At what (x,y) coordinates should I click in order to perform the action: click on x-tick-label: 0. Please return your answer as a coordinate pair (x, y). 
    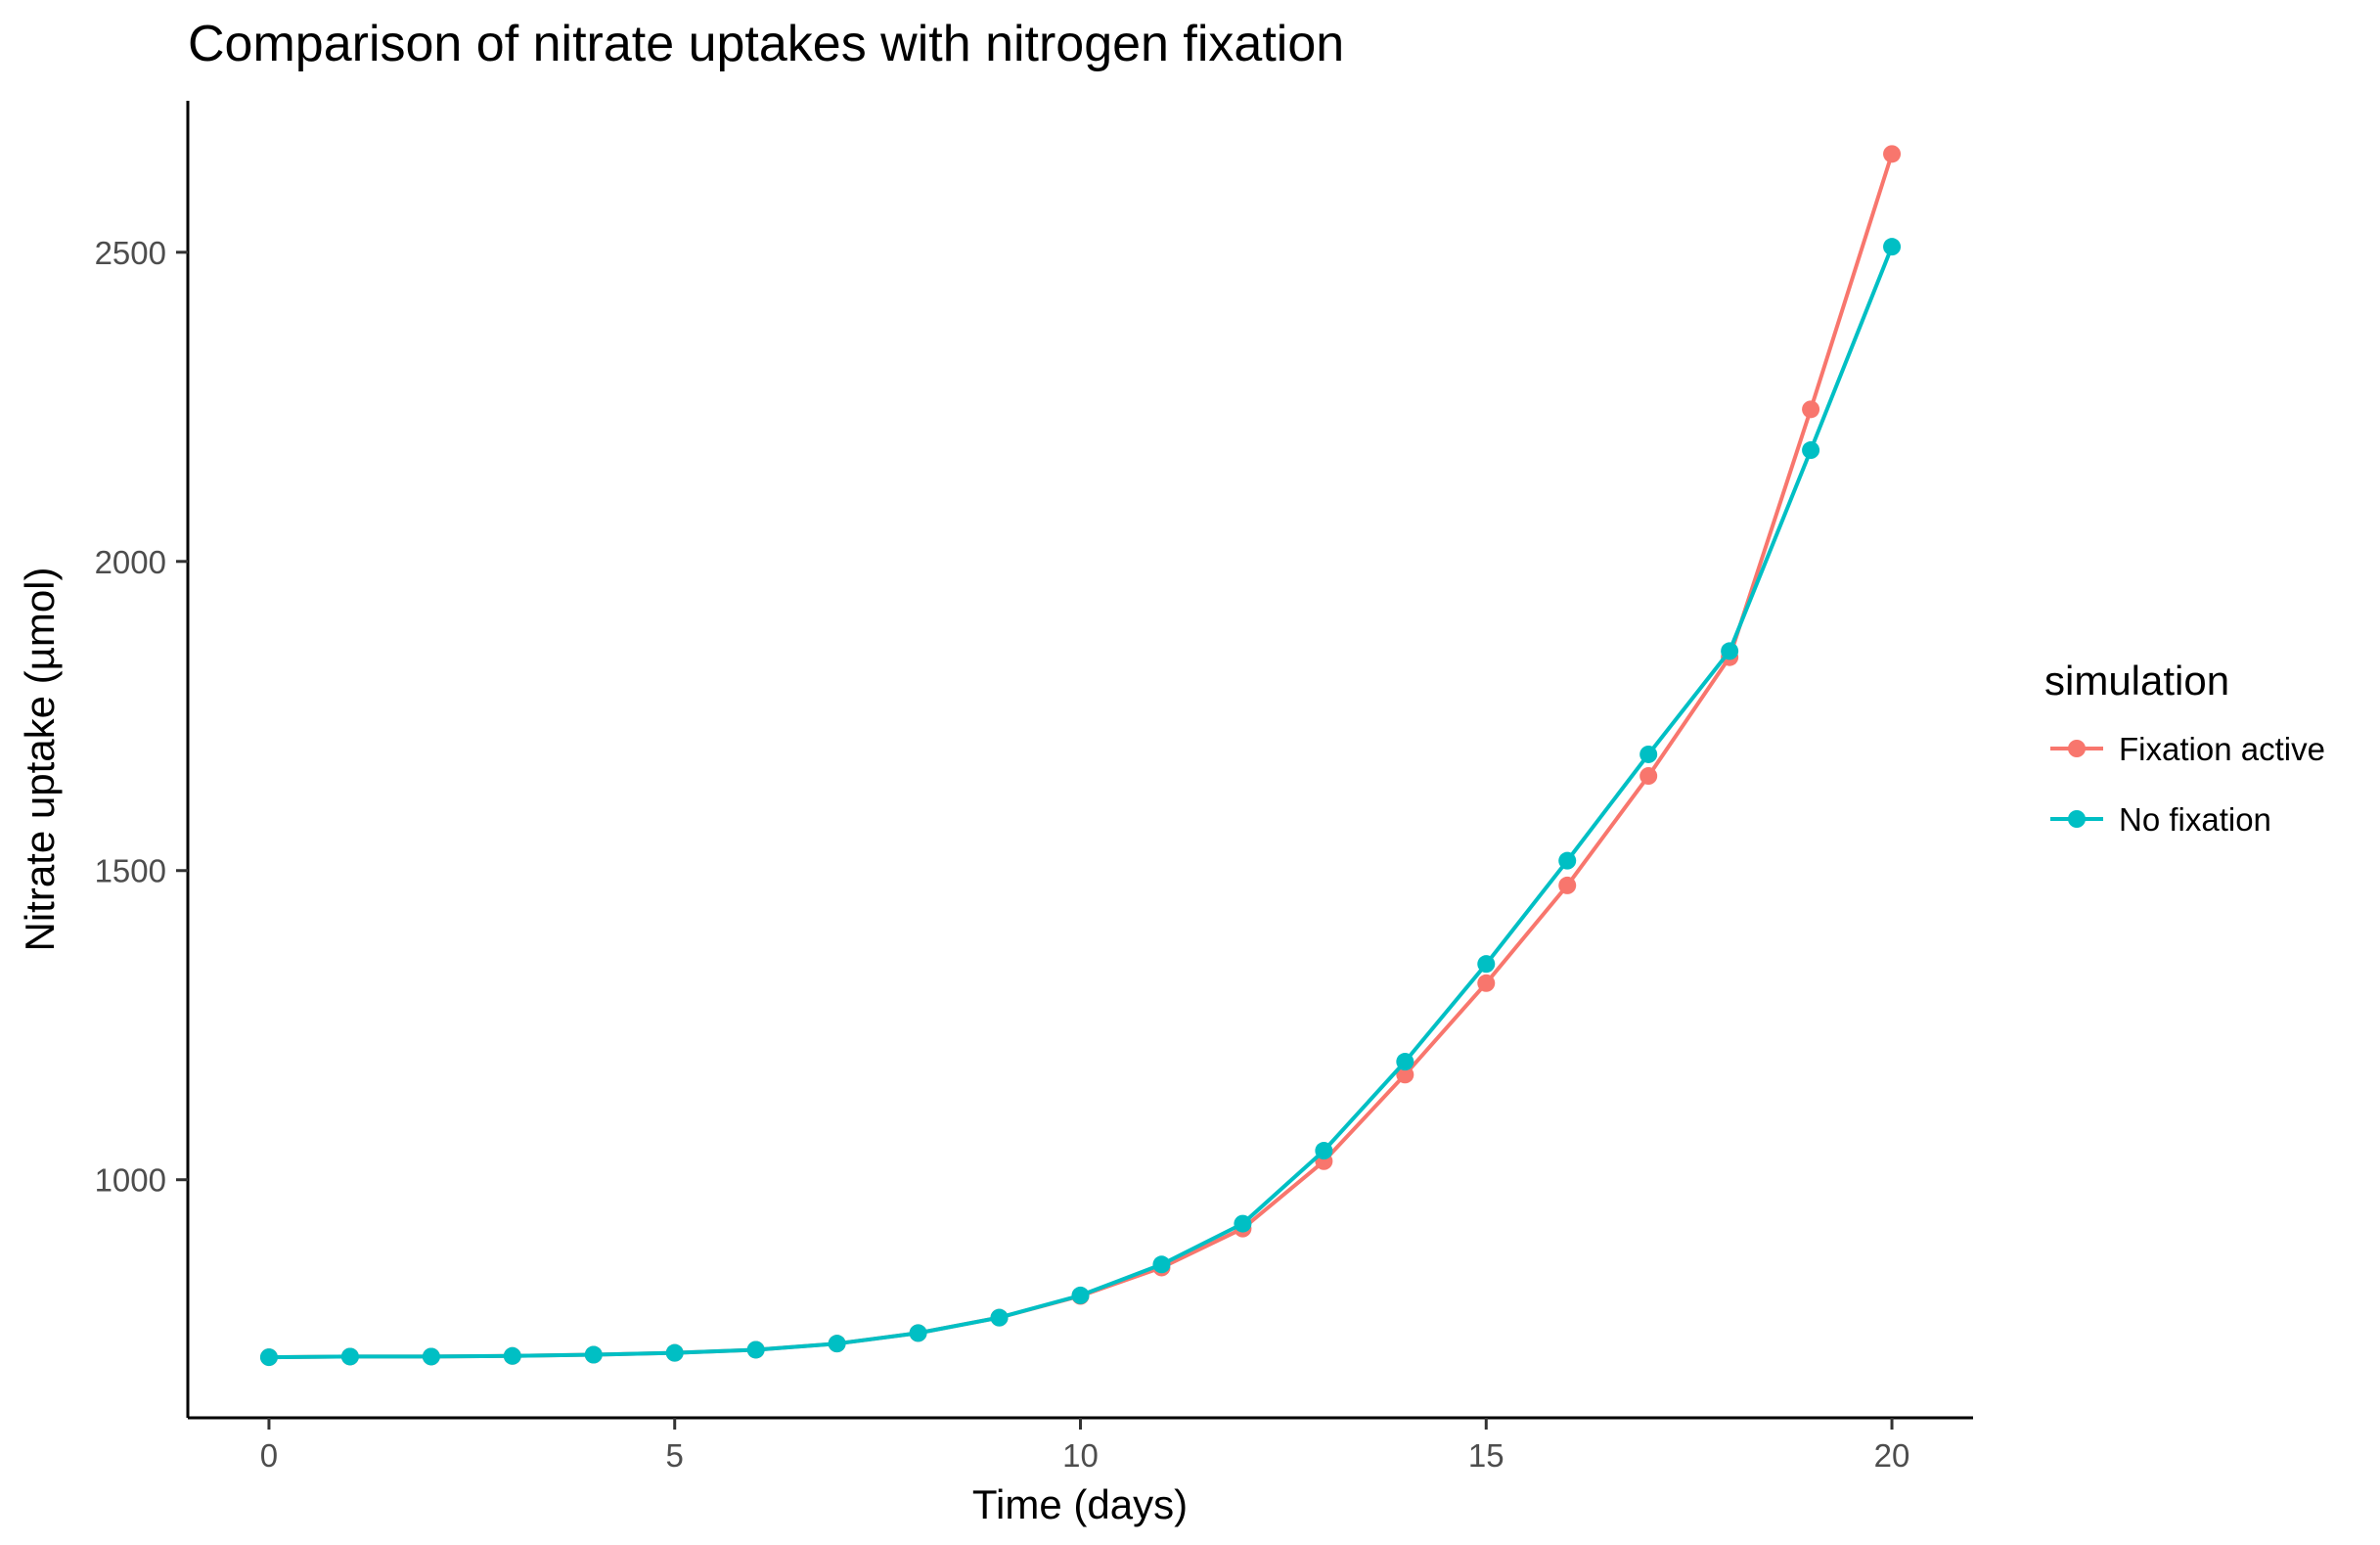
    Looking at the image, I should click on (269, 1455).